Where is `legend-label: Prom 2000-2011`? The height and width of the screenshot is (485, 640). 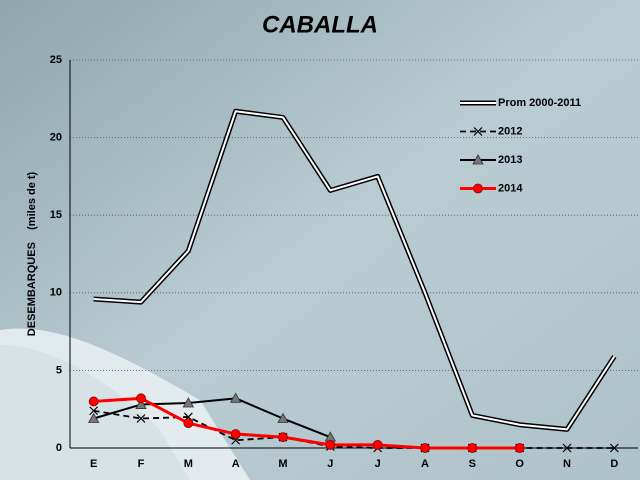 legend-label: Prom 2000-2011 is located at coordinates (539, 103).